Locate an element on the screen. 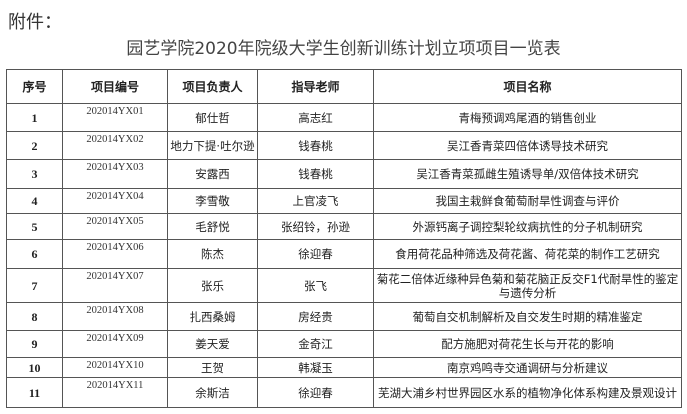 The width and height of the screenshot is (687, 414). row-number: 2 is located at coordinates (34, 145).